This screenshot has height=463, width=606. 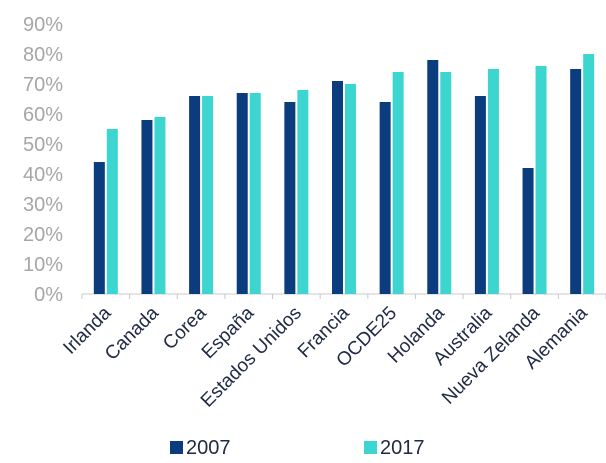 I want to click on y-tick-label: 0%, so click(x=48, y=295).